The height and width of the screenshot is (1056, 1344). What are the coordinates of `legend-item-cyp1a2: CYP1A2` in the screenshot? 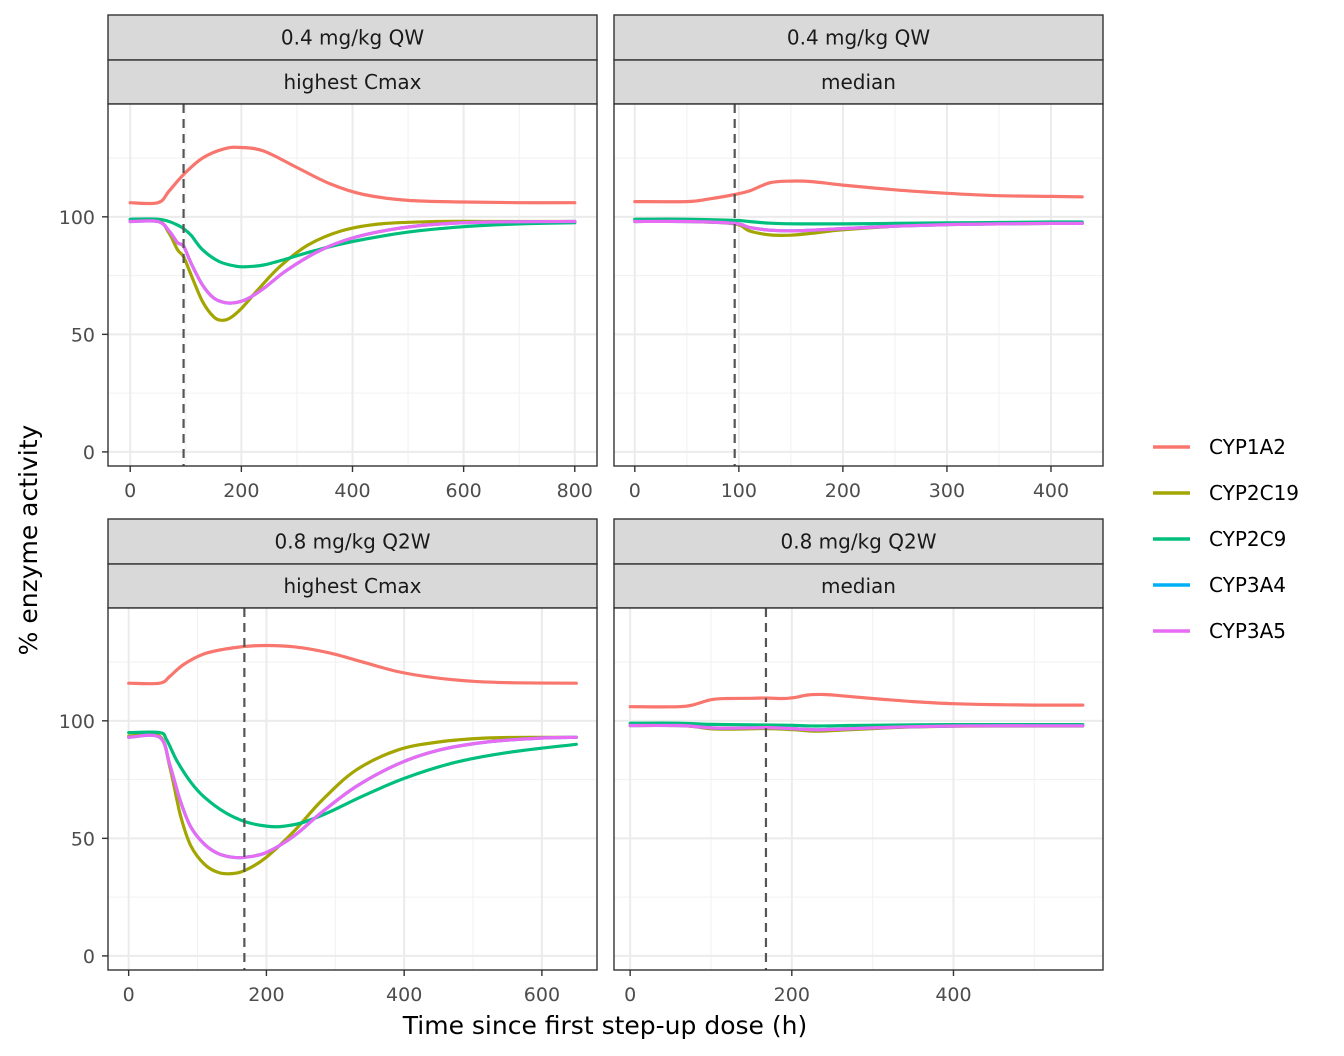 It's located at (1219, 447).